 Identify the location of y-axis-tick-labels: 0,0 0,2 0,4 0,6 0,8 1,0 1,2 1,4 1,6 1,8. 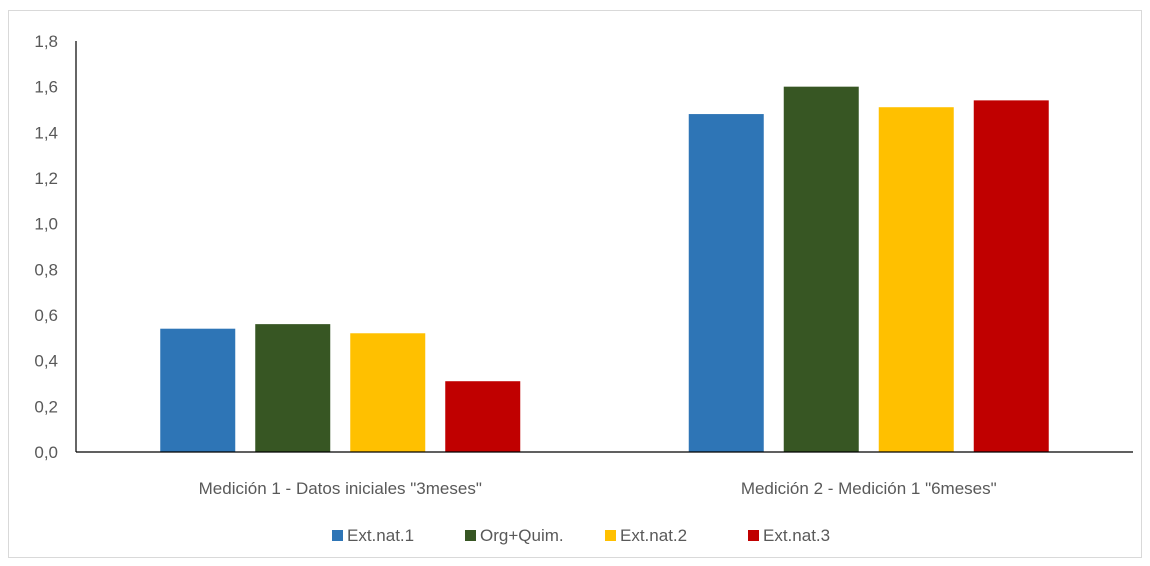
(46, 247).